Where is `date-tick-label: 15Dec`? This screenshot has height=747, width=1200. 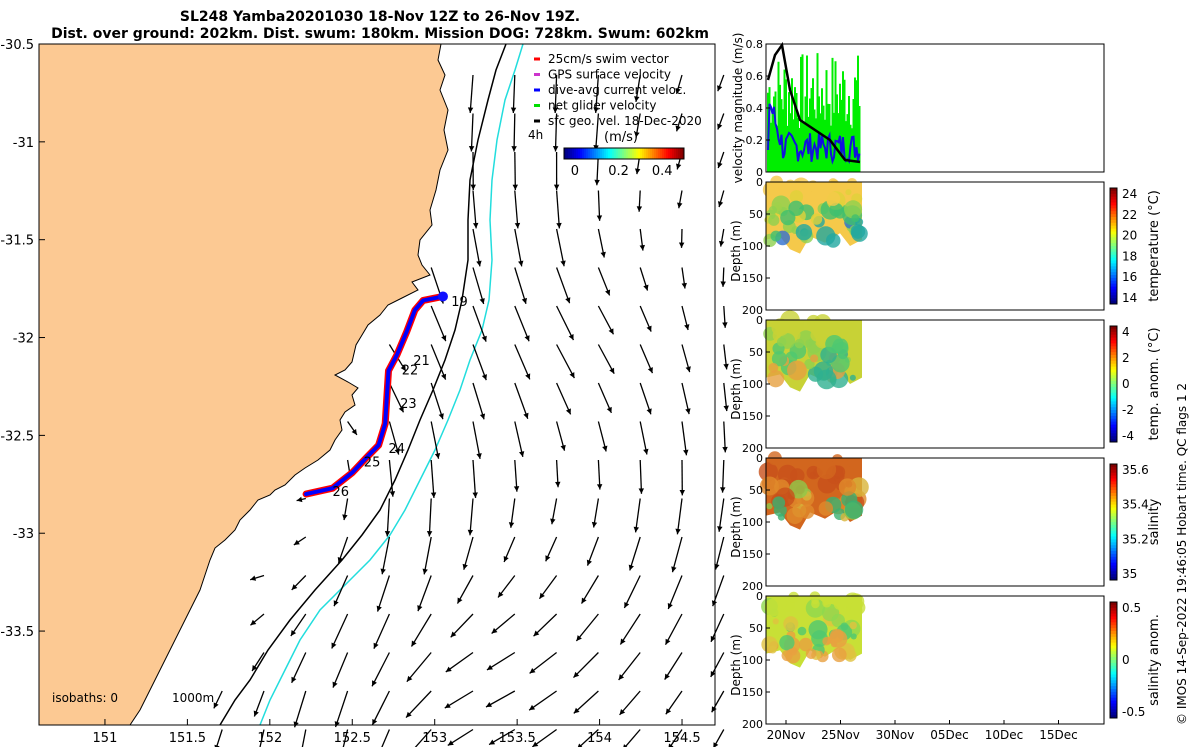 date-tick-label: 15Dec is located at coordinates (1058, 735).